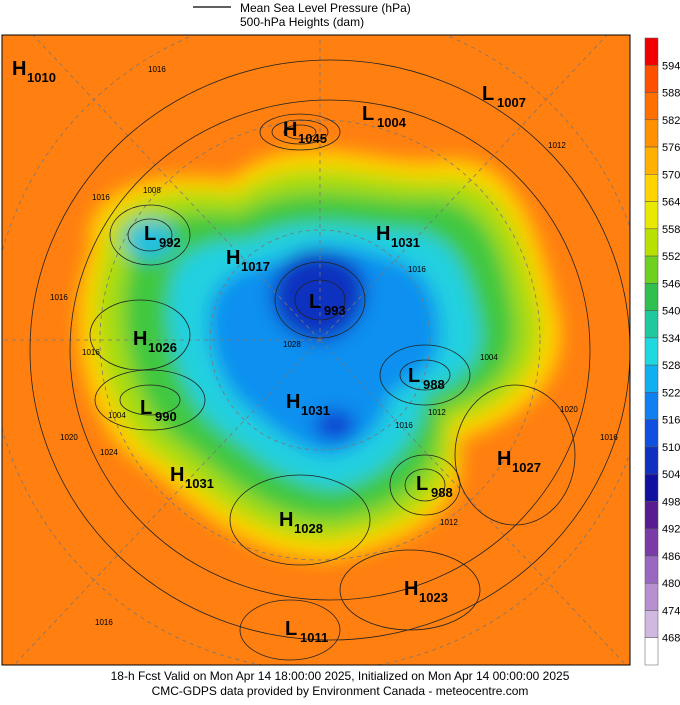 Image resolution: width=680 pixels, height=705 pixels. I want to click on center-value: 1028, so click(308, 528).